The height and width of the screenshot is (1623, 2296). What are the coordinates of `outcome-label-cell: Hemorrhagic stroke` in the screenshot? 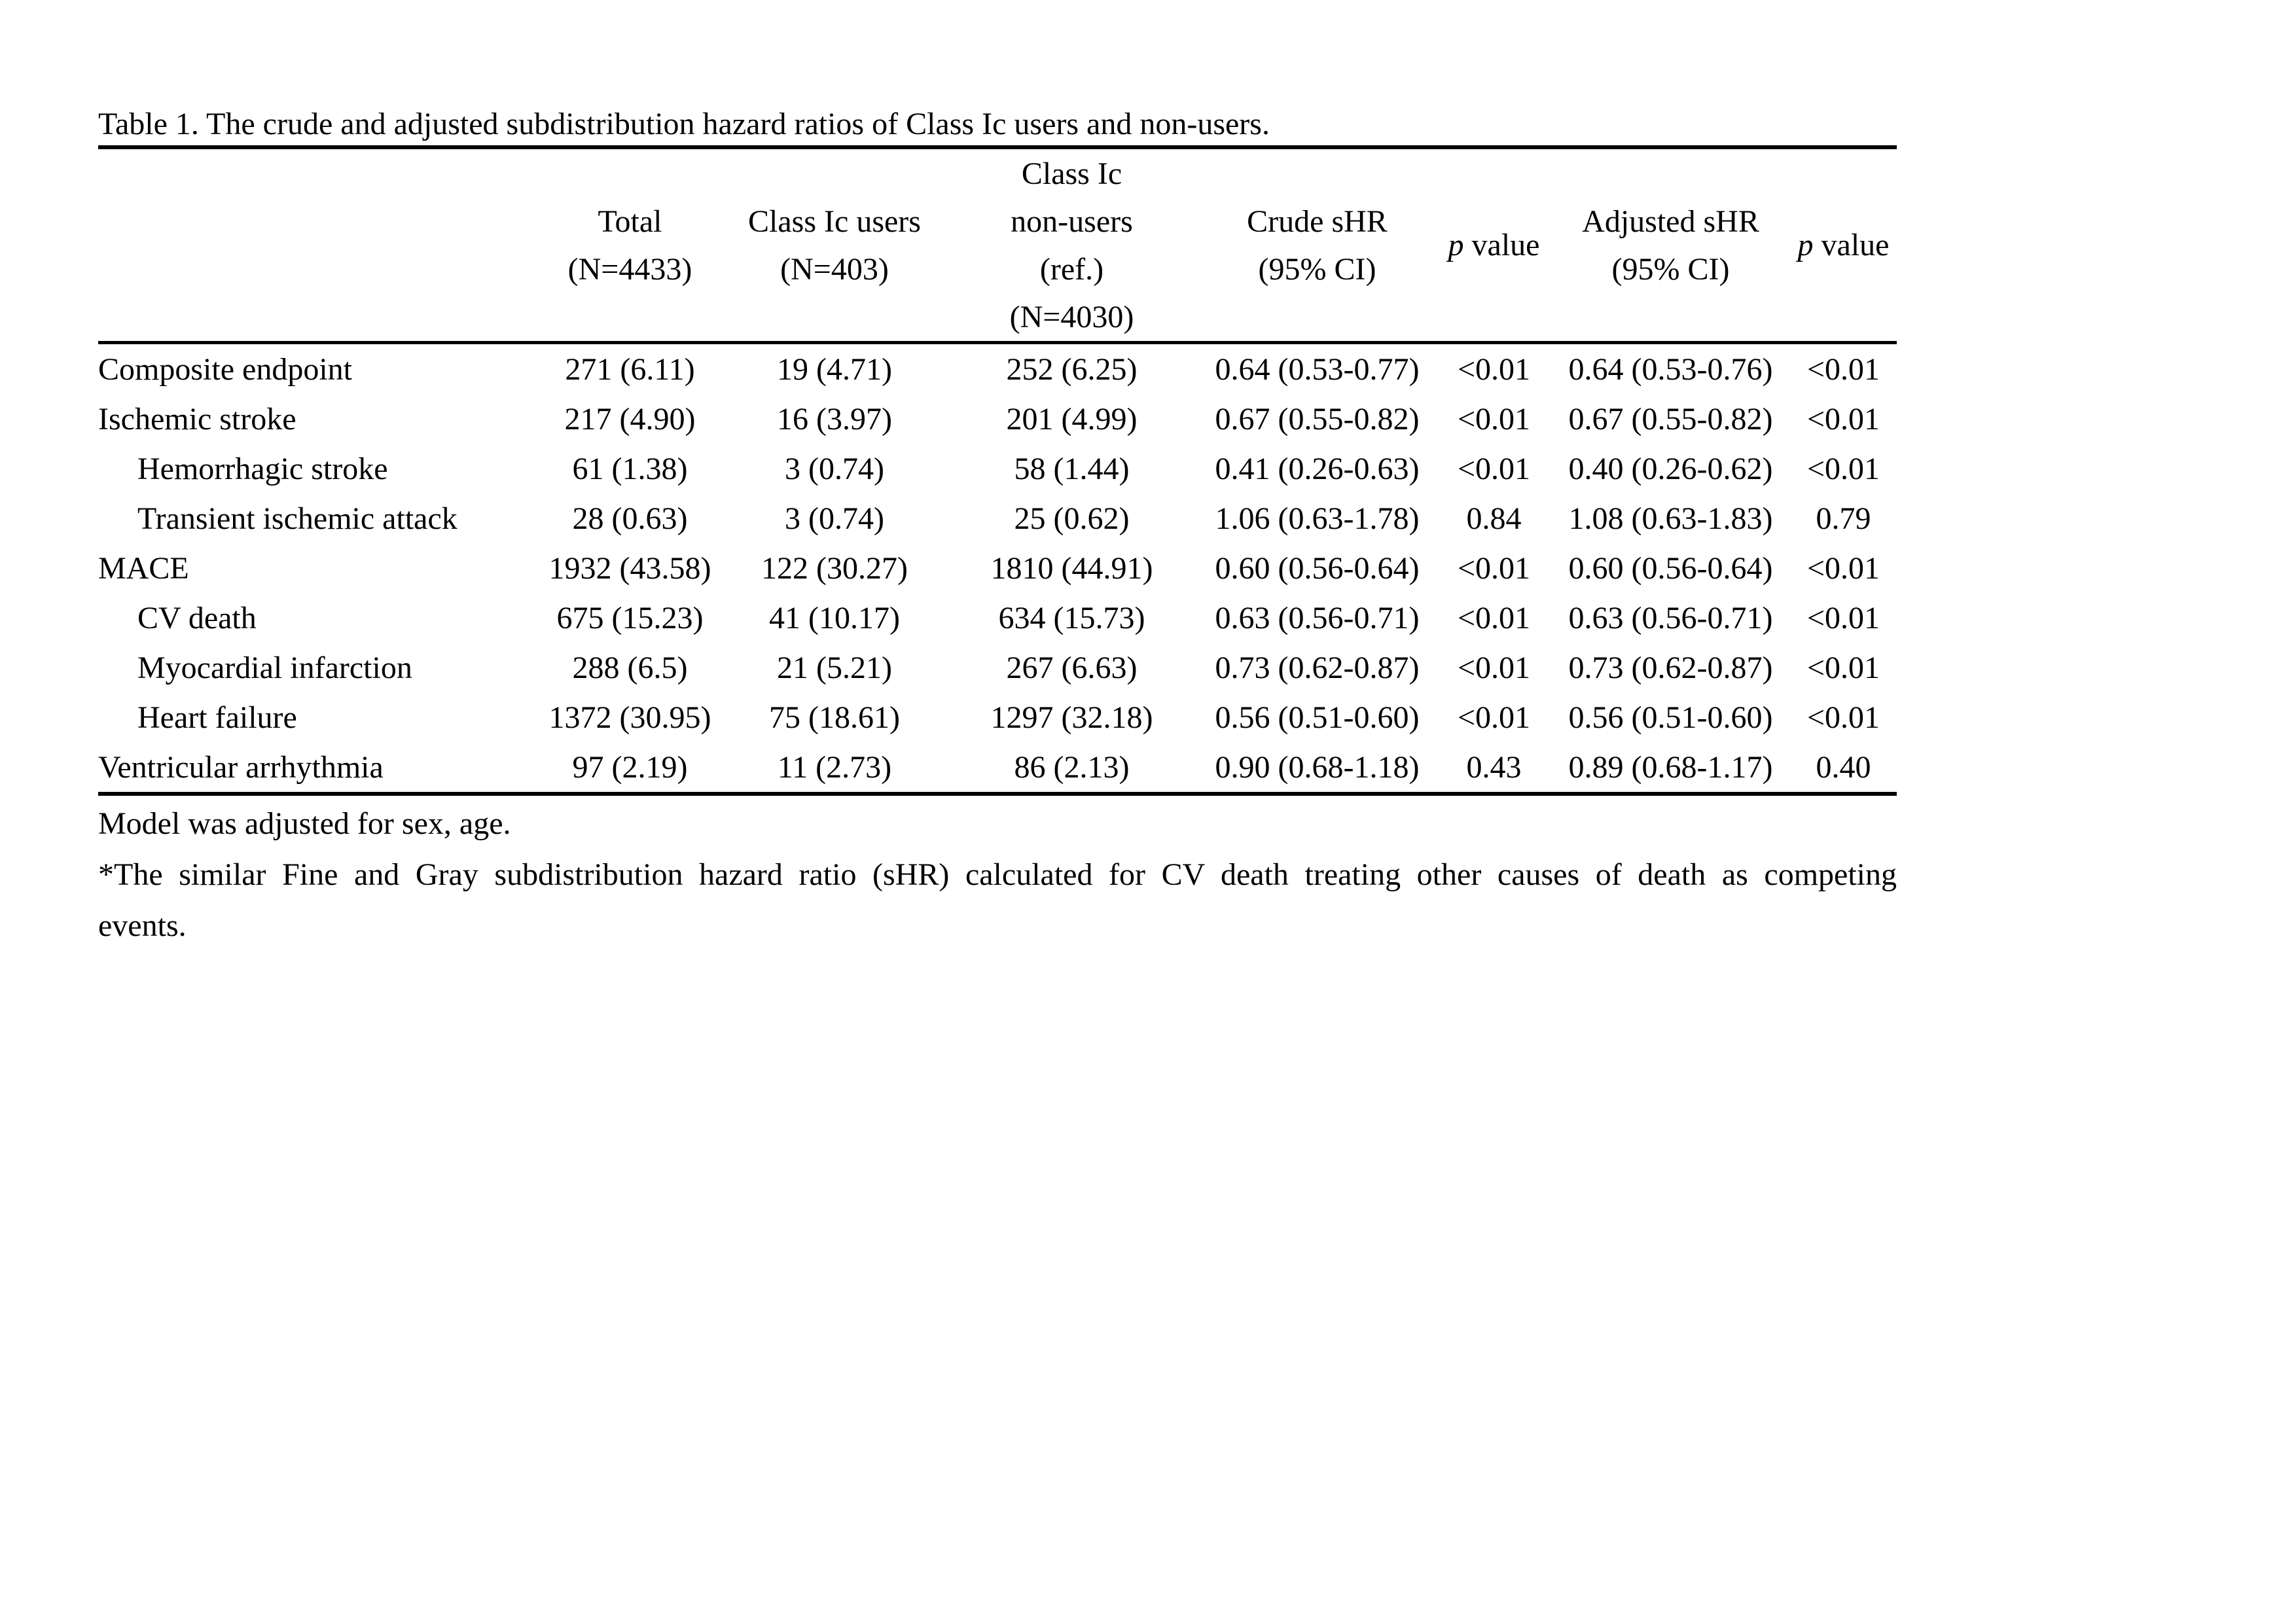 It's located at (262, 468).